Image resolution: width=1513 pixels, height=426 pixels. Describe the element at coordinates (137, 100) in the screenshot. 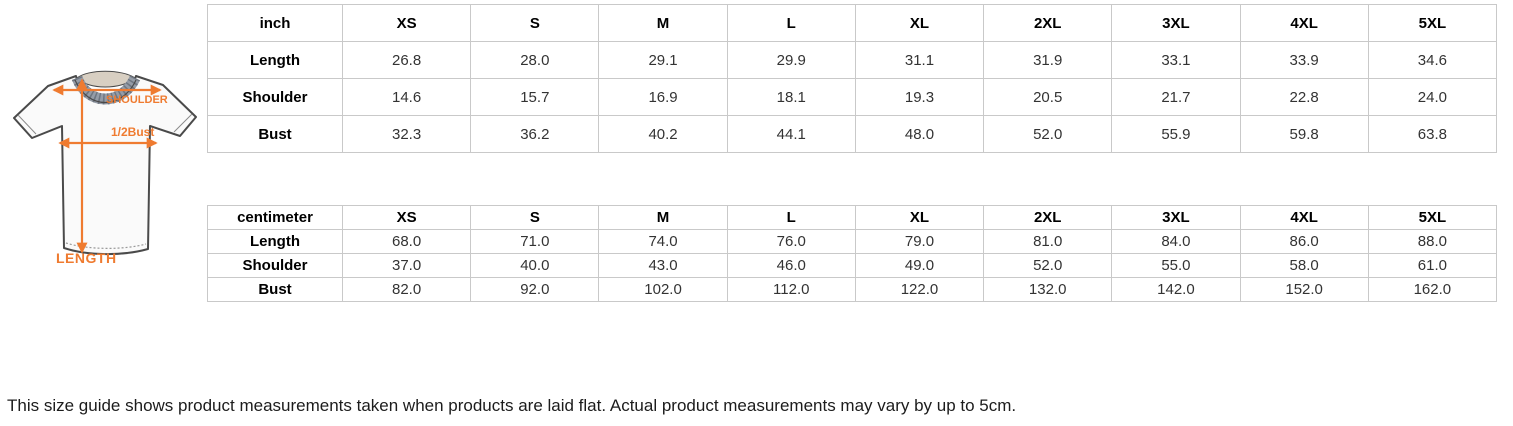

I see `shoulder-arrow-label: SHOULDER` at that location.